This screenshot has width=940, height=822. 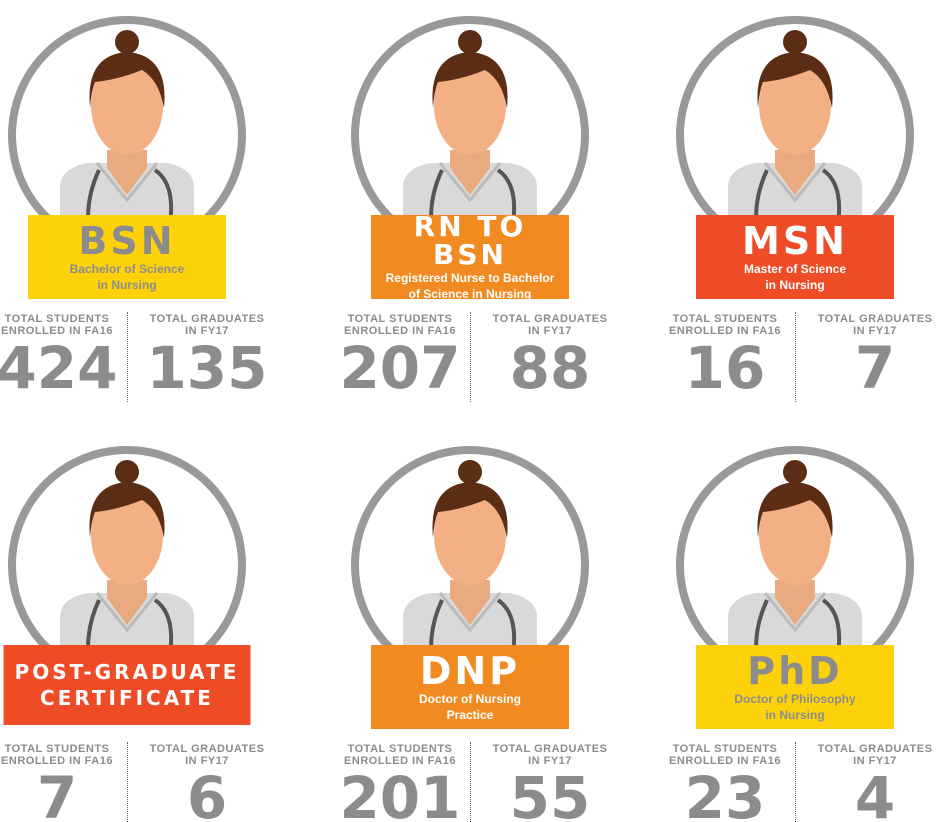 I want to click on banner: DNP Doctor of Nursing Practice, so click(x=470, y=687).